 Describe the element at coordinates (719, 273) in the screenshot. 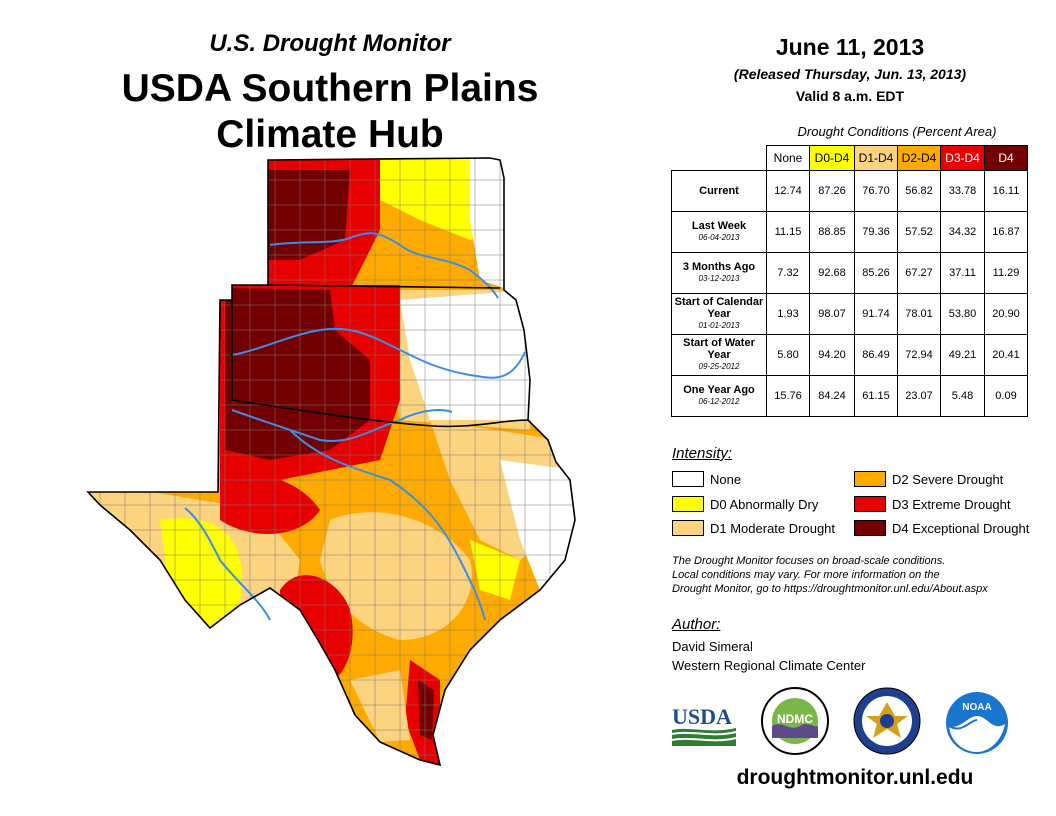

I see `row-label: 3 Months Ago 03-12-2013` at that location.